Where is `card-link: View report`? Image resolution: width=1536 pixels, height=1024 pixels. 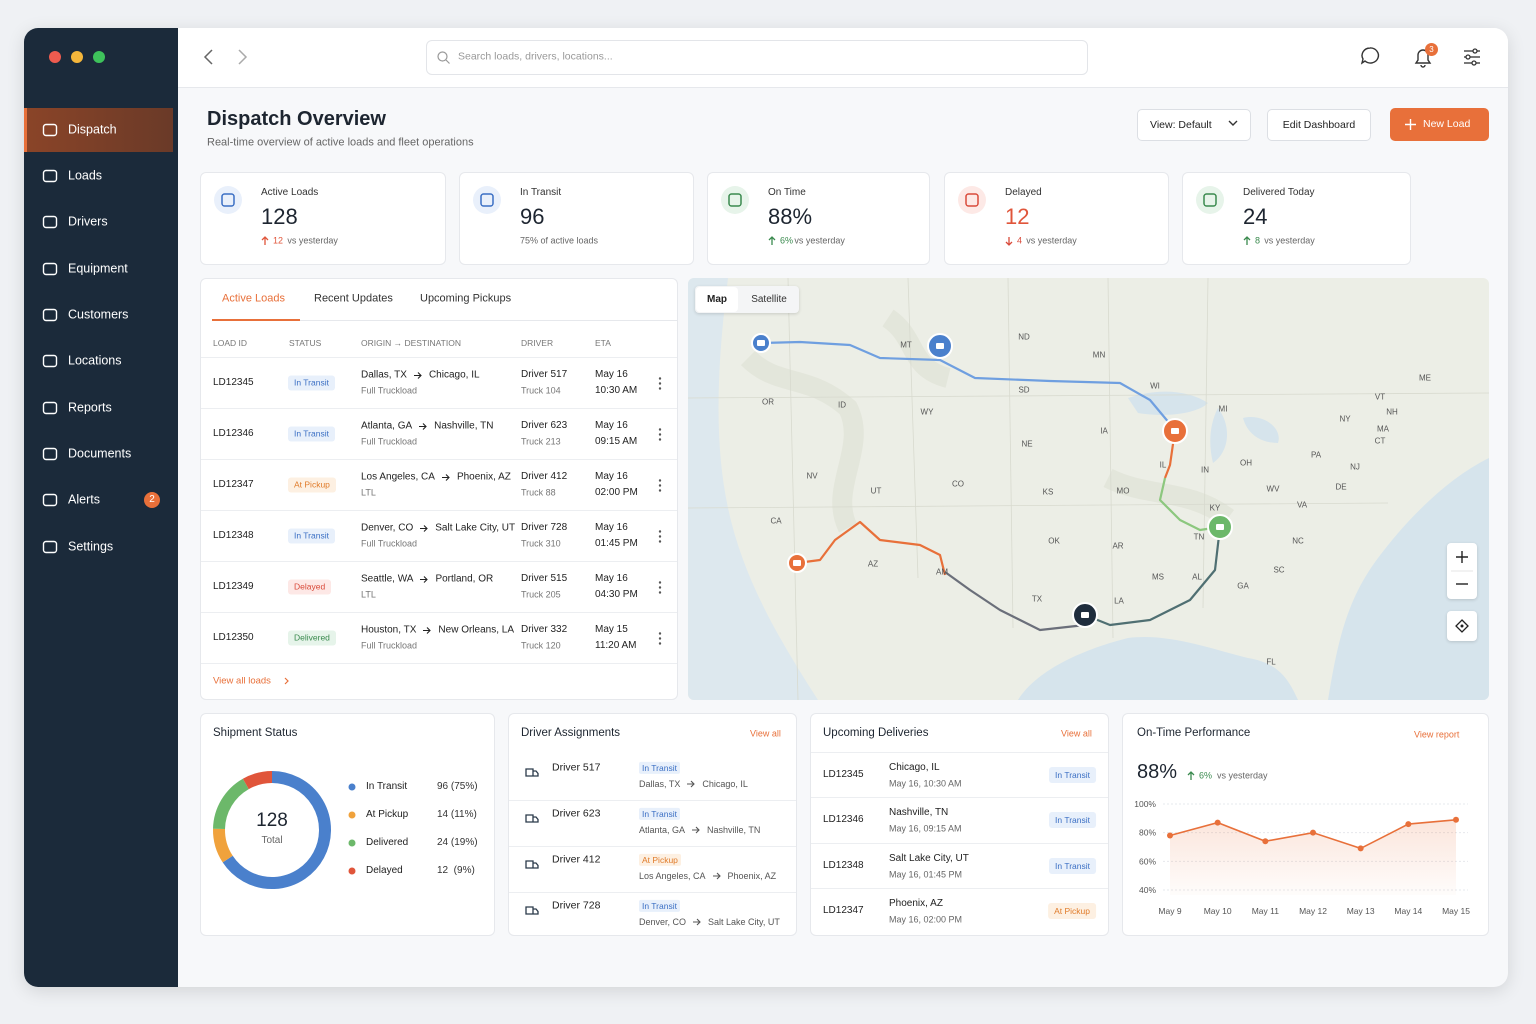
card-link: View report is located at coordinates (1437, 734).